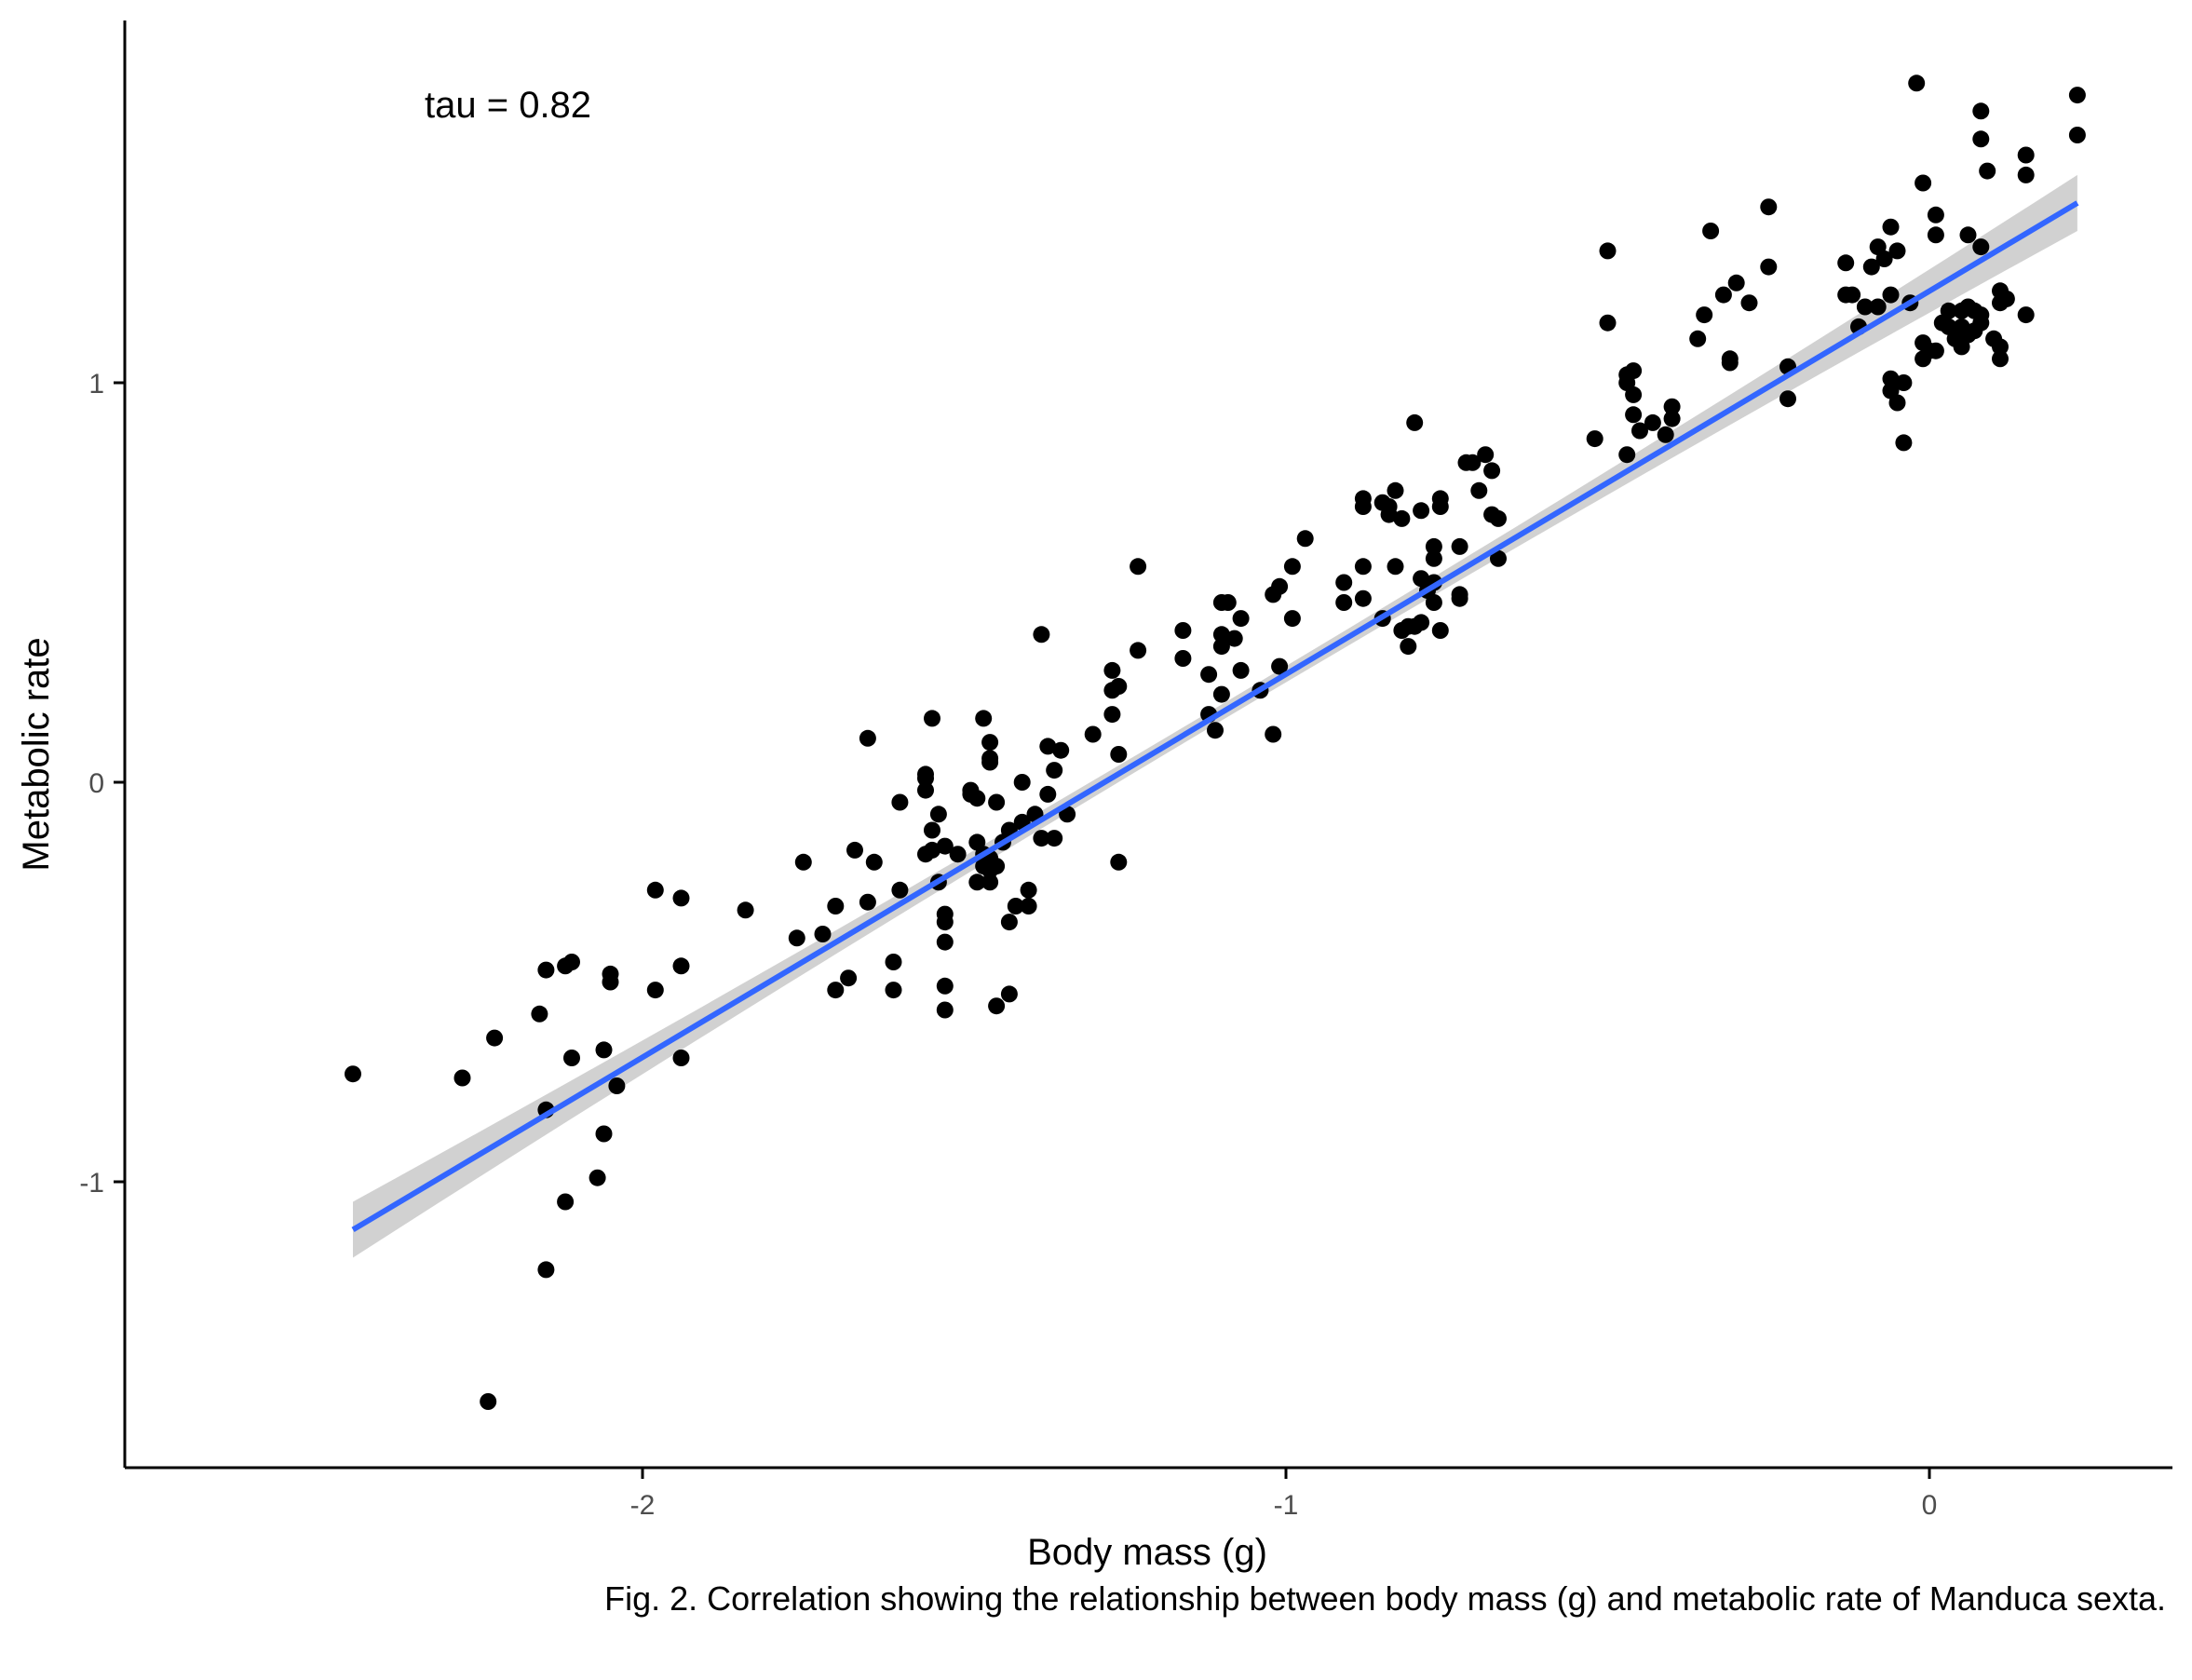  I want to click on y-tick-label: 0, so click(96, 783).